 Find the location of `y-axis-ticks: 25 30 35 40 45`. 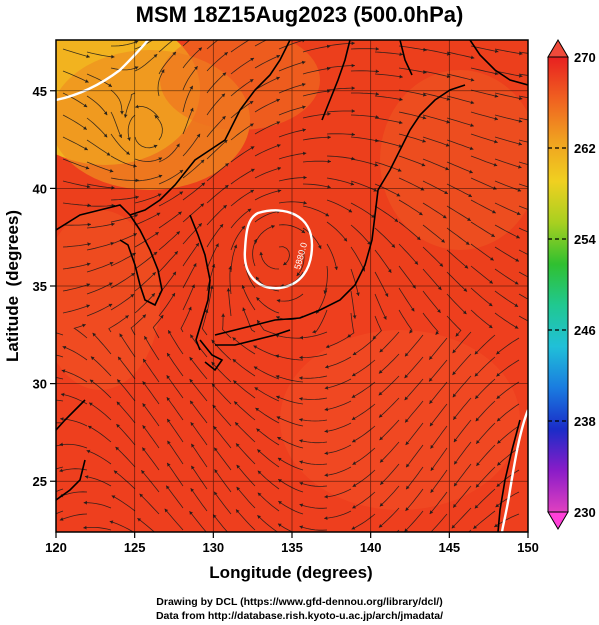

y-axis-ticks: 25 30 35 40 45 is located at coordinates (44, 286).